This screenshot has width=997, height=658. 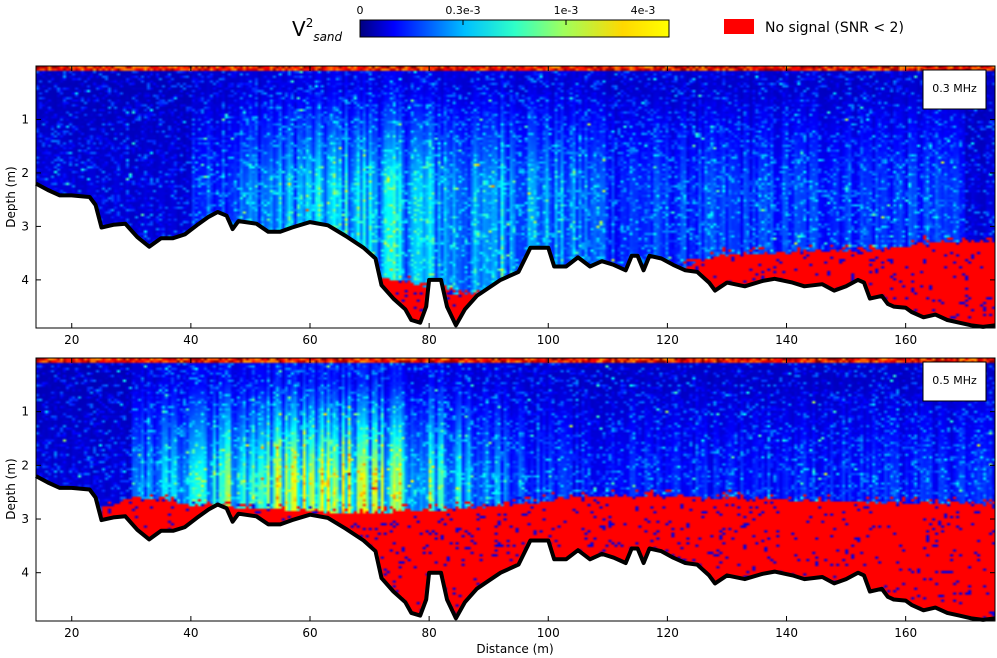 I want to click on panel-label: 0.5 MHz, so click(x=954, y=380).